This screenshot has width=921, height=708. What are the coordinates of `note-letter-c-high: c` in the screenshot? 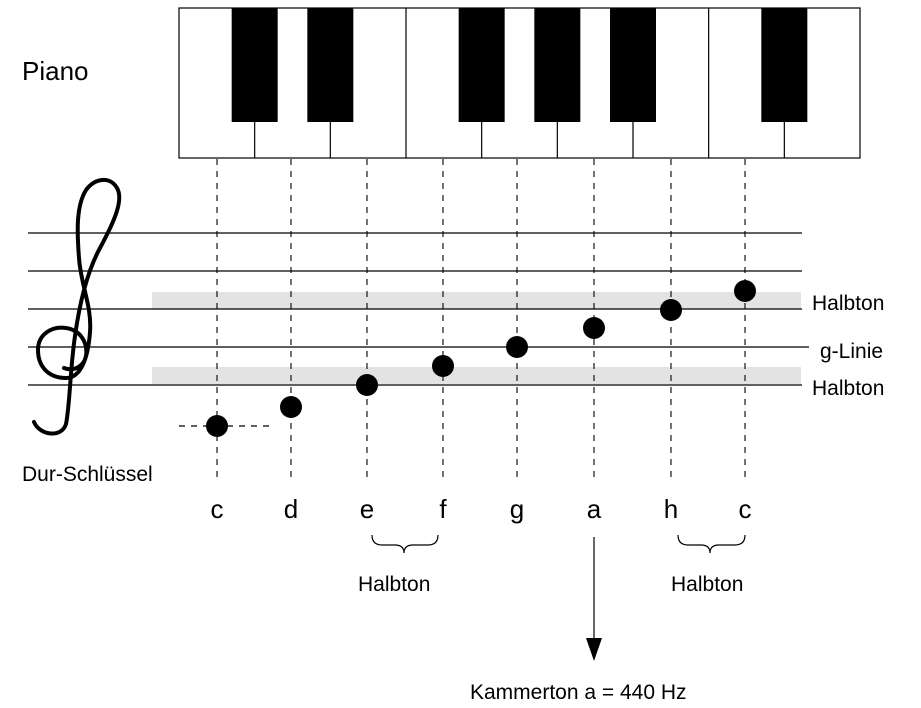 It's located at (745, 509).